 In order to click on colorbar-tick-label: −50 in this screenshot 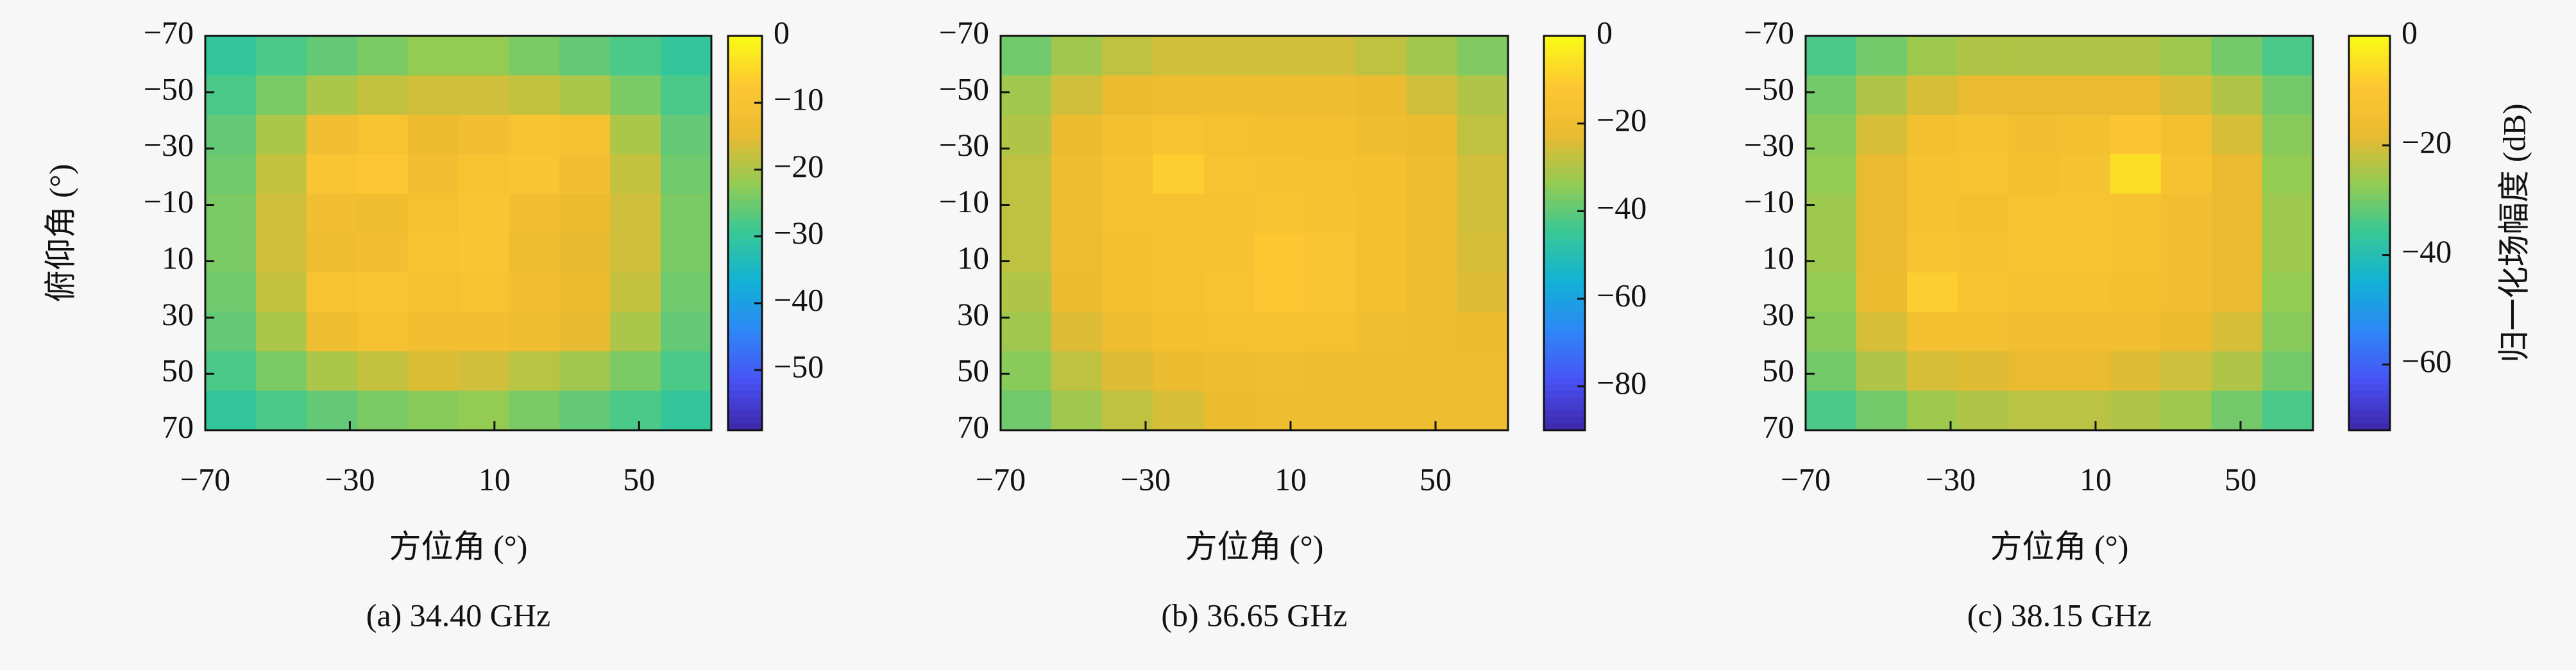, I will do `click(799, 367)`.